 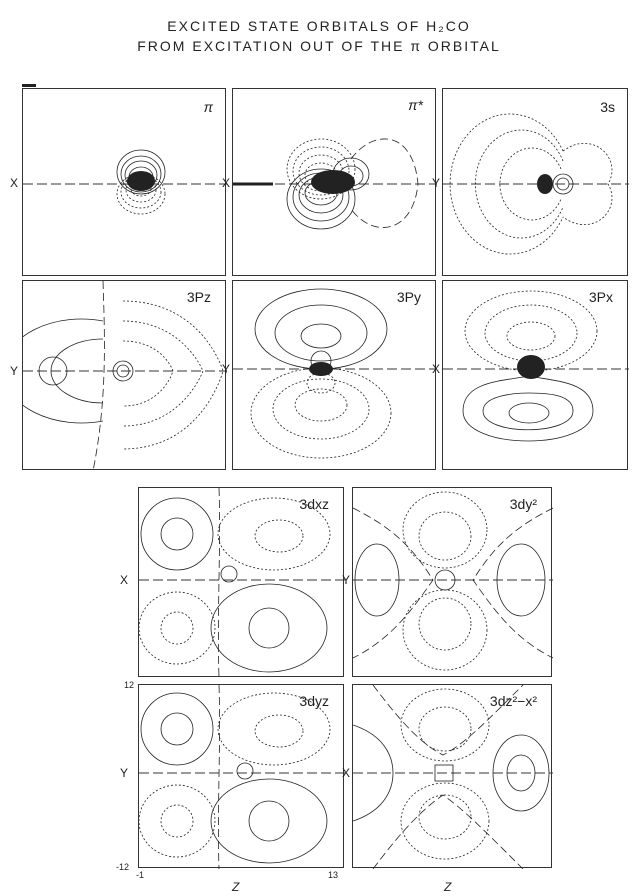 I want to click on contour-plot-3dyz, so click(x=242, y=777).